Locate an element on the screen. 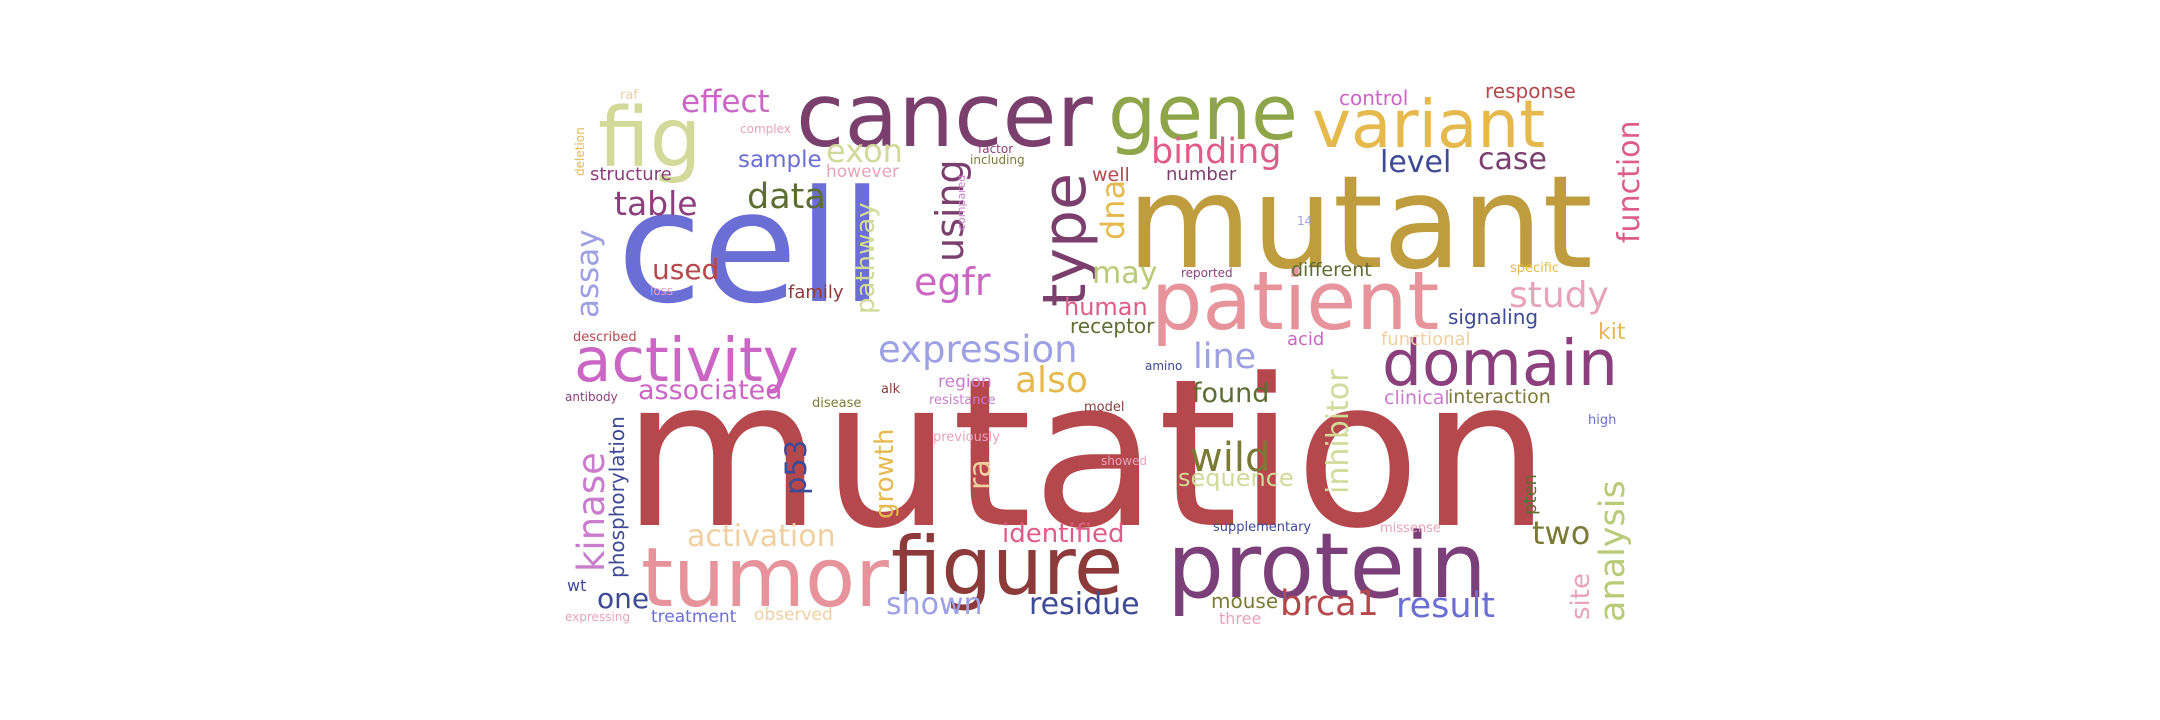 The height and width of the screenshot is (720, 2160). word-shown: shown is located at coordinates (934, 604).